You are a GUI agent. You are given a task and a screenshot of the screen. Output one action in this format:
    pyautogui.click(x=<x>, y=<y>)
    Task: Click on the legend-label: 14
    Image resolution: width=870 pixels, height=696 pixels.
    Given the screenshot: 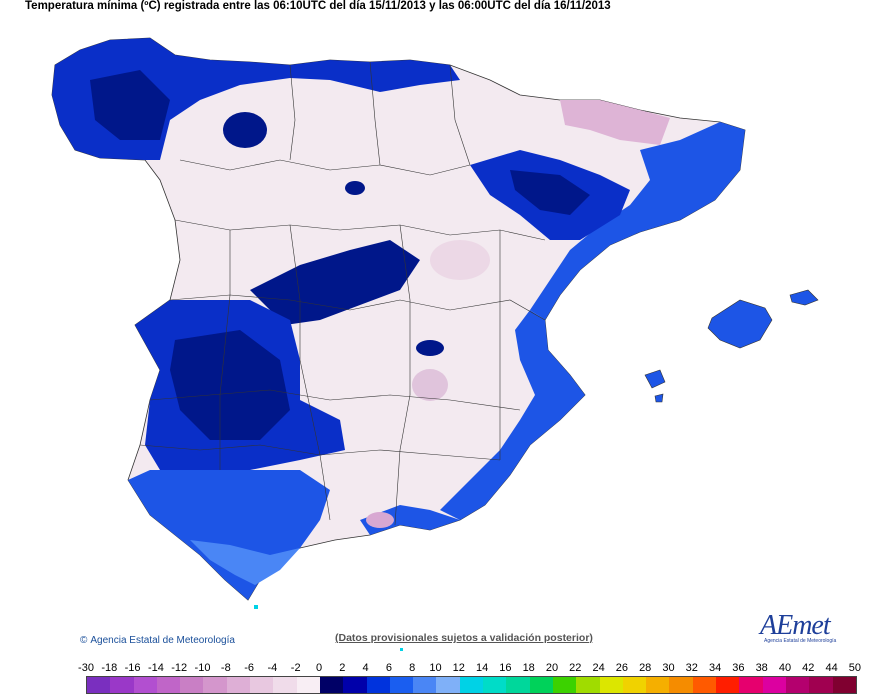 What is the action you would take?
    pyautogui.click(x=482, y=668)
    